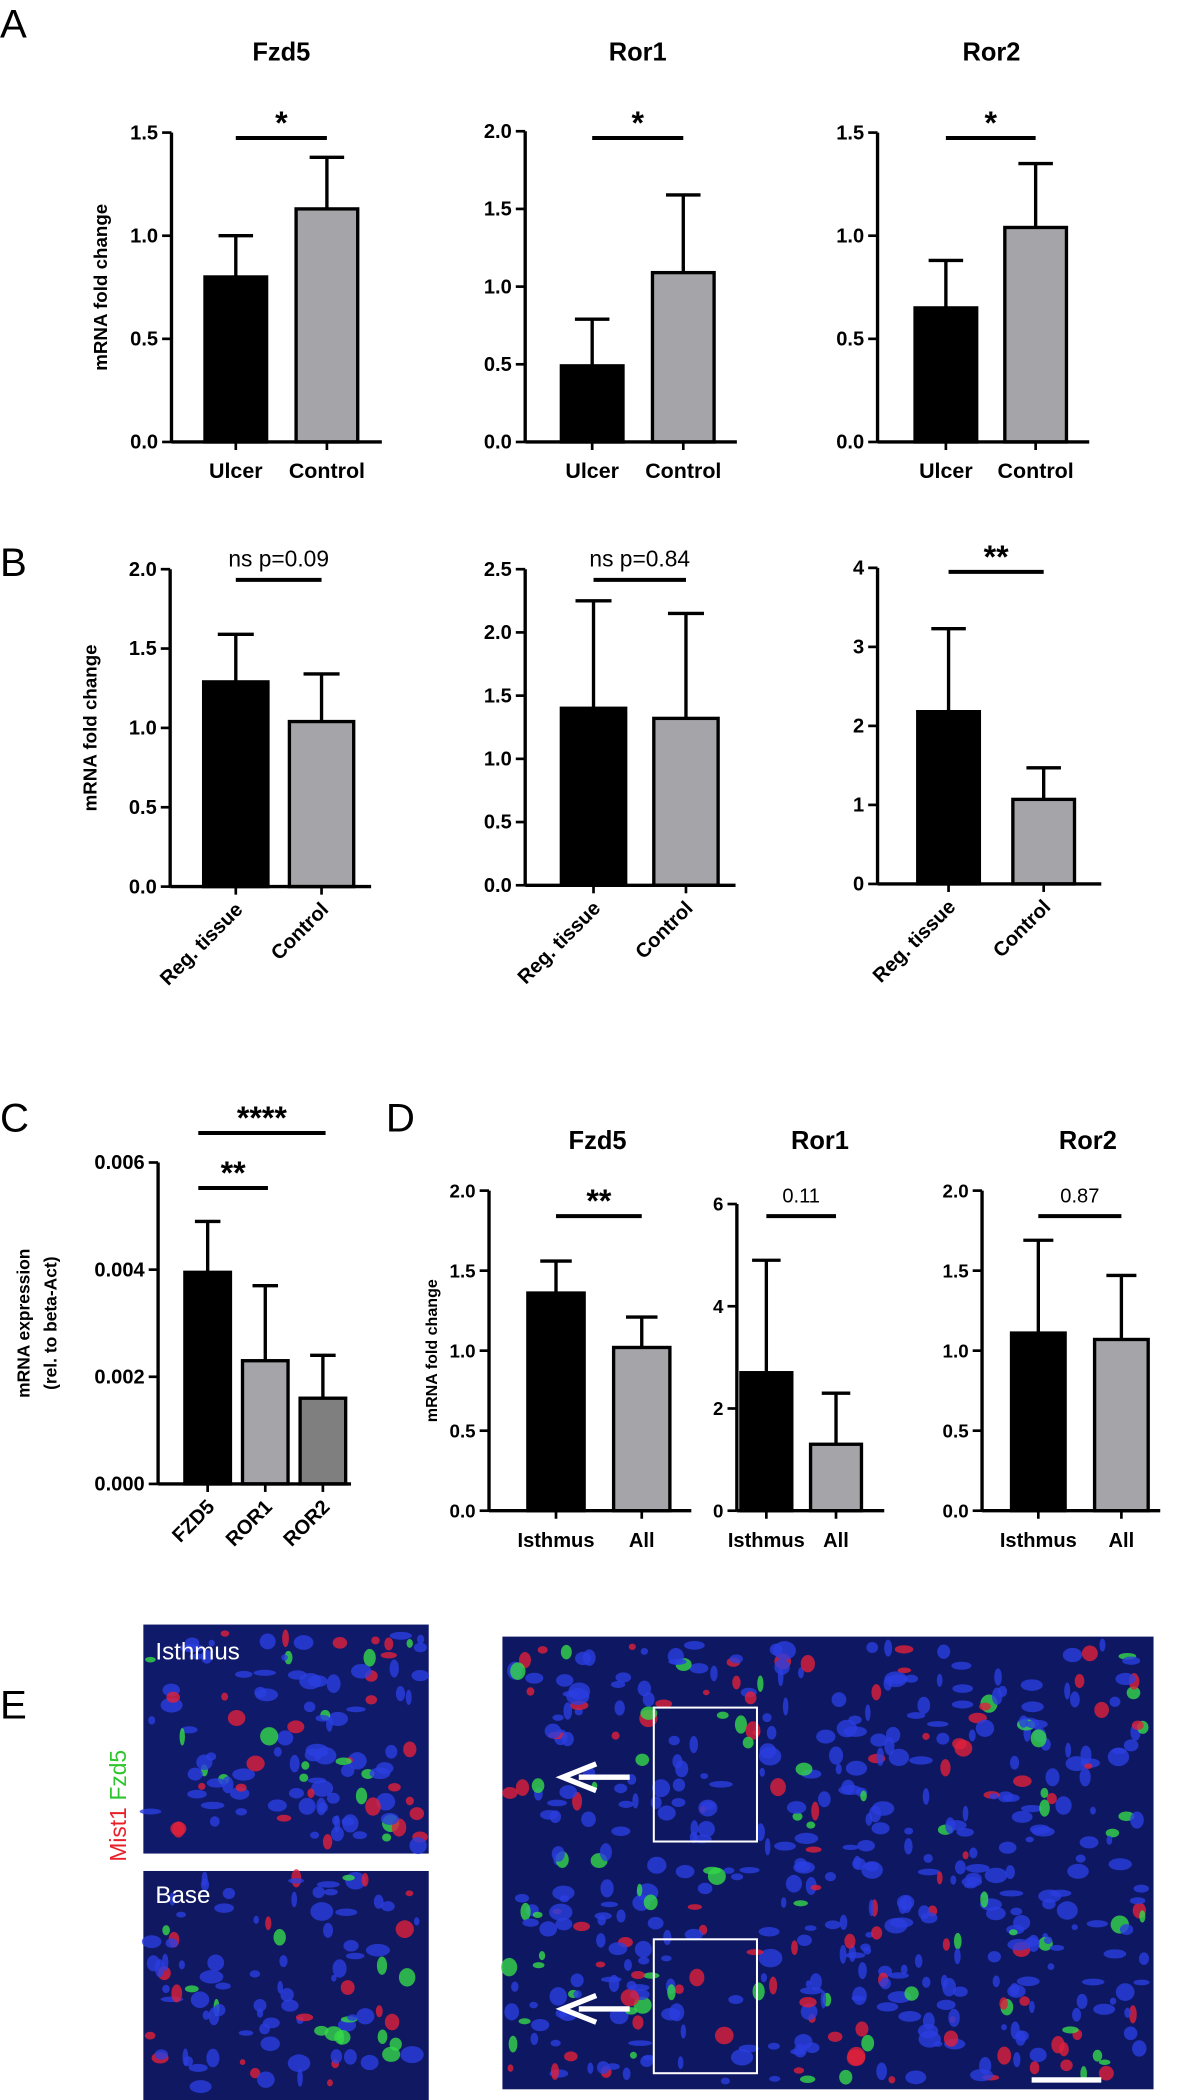  What do you see at coordinates (498, 132) in the screenshot?
I see `y-tick-label: 2.0` at bounding box center [498, 132].